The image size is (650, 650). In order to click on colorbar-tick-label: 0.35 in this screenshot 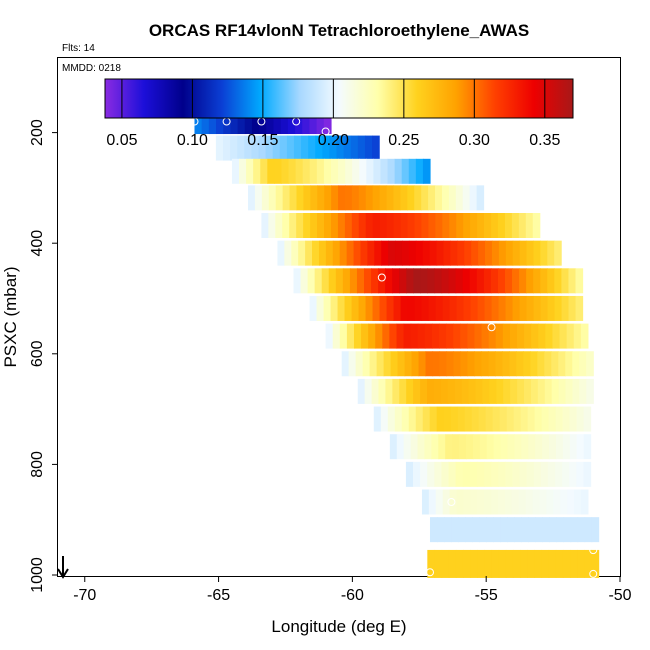, I will do `click(544, 140)`.